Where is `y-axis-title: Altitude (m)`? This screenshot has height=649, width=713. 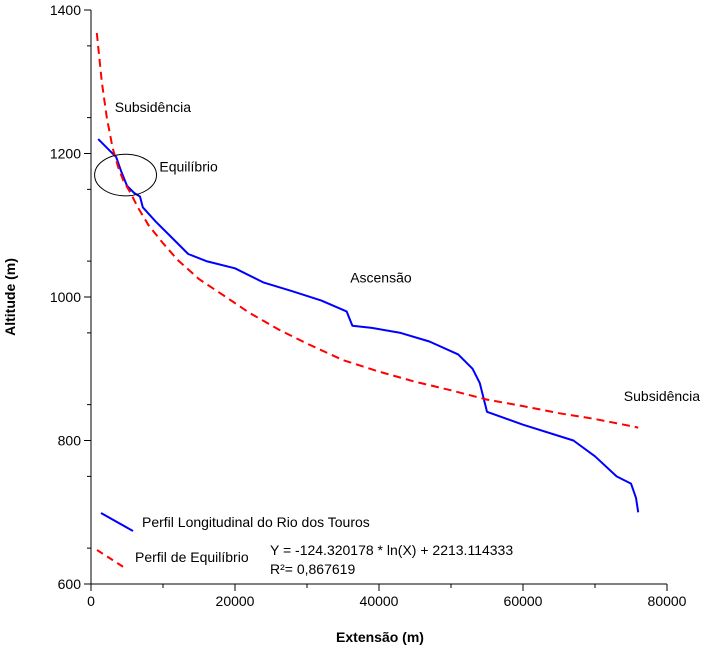 y-axis-title: Altitude (m) is located at coordinates (10, 297).